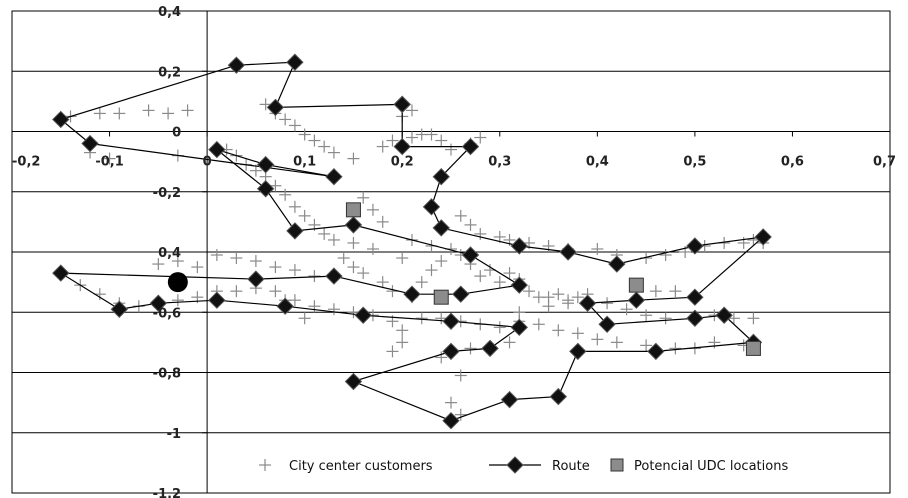 The width and height of the screenshot is (908, 498). Describe the element at coordinates (177, 282) in the screenshot. I see `depot-circle` at that location.